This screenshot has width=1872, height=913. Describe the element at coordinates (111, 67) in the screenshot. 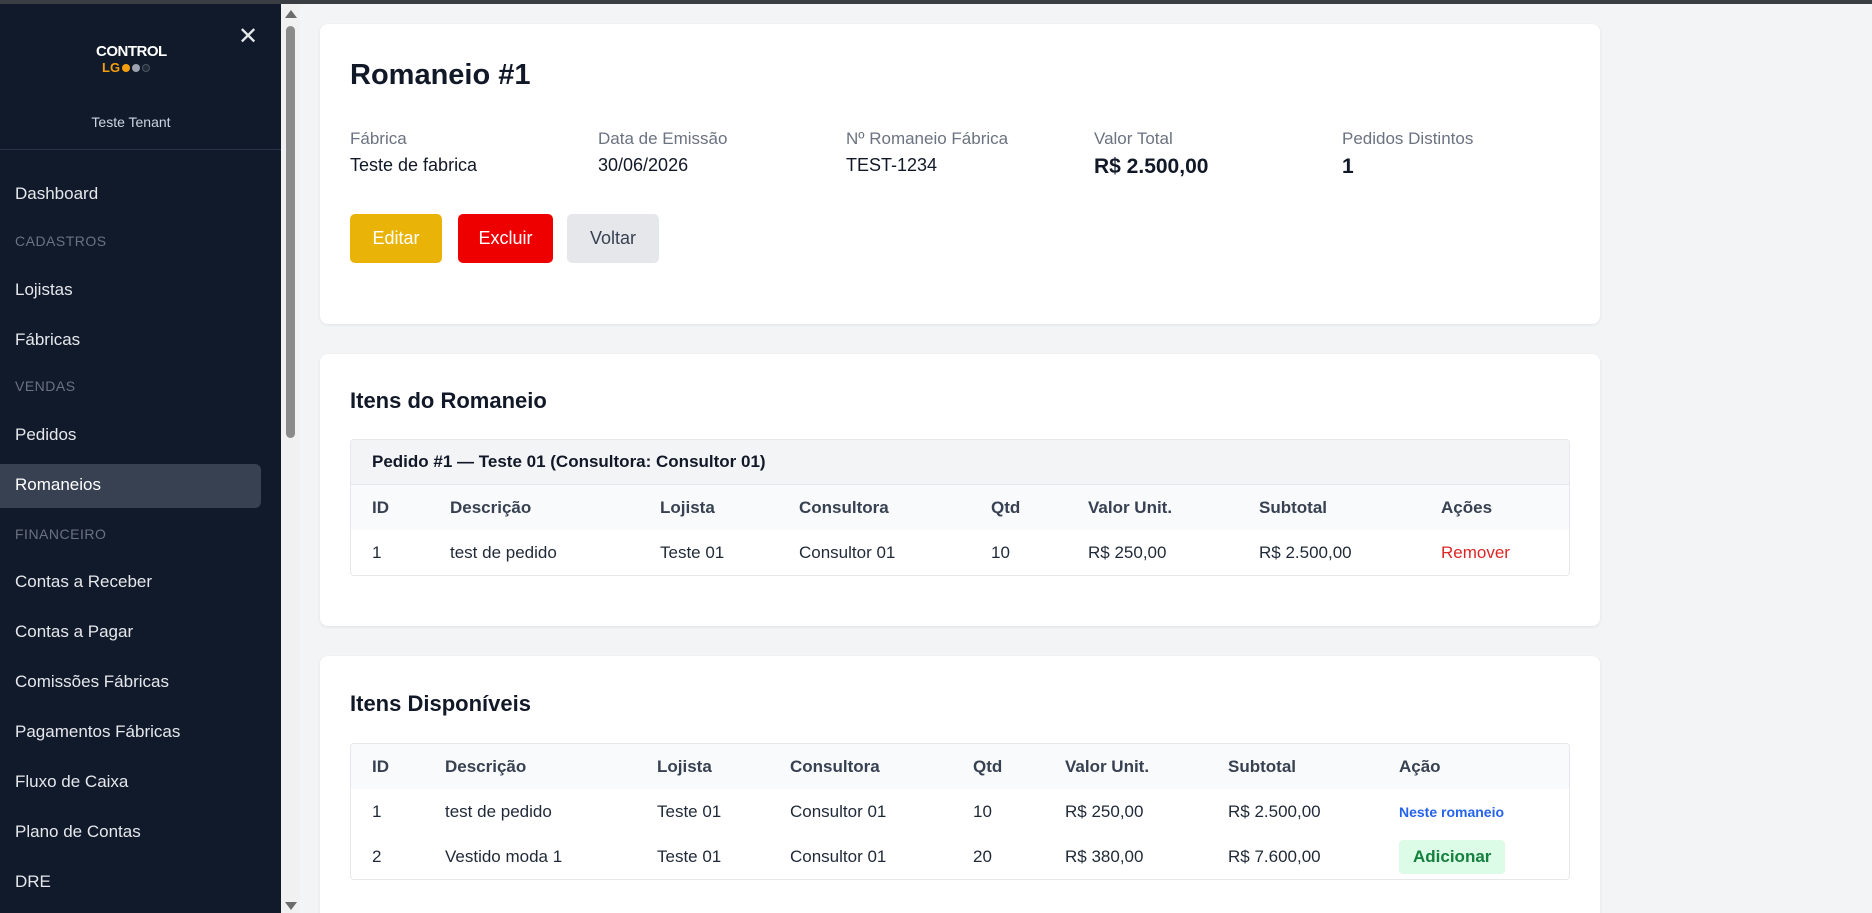

I see `logo-text-lg: LG` at that location.